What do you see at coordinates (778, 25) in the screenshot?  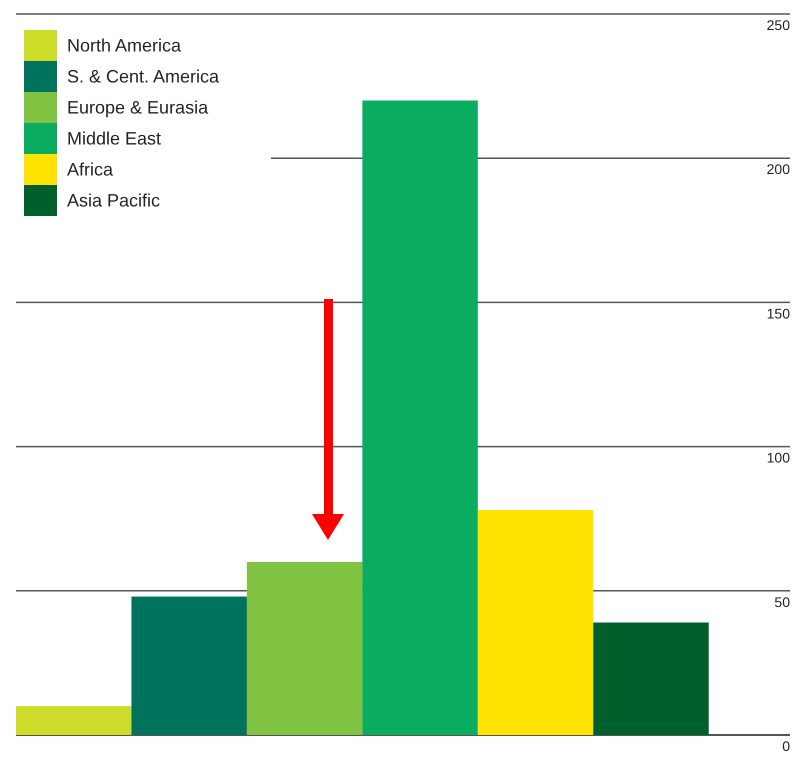 I see `y-tick-label: 250` at bounding box center [778, 25].